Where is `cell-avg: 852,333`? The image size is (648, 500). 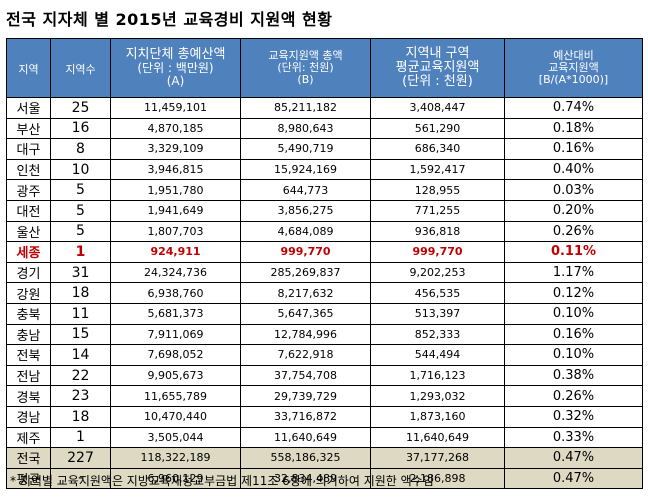
cell-avg: 852,333 is located at coordinates (437, 334).